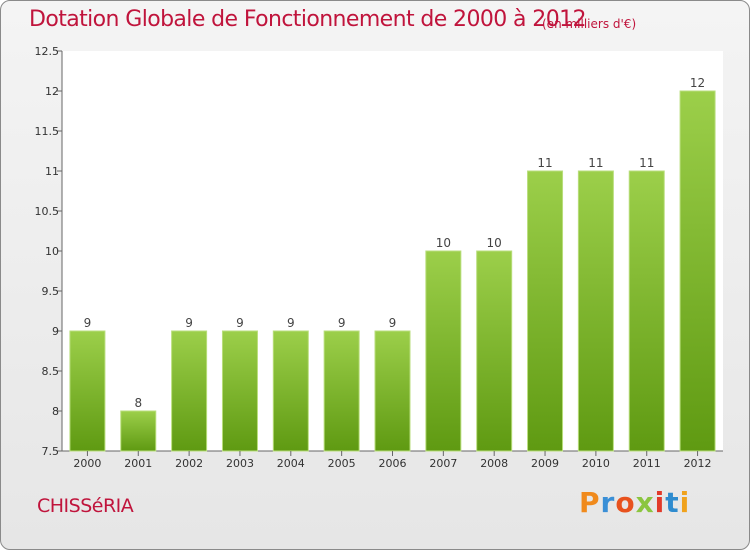  I want to click on y-tick-label: 10.5, so click(47, 211).